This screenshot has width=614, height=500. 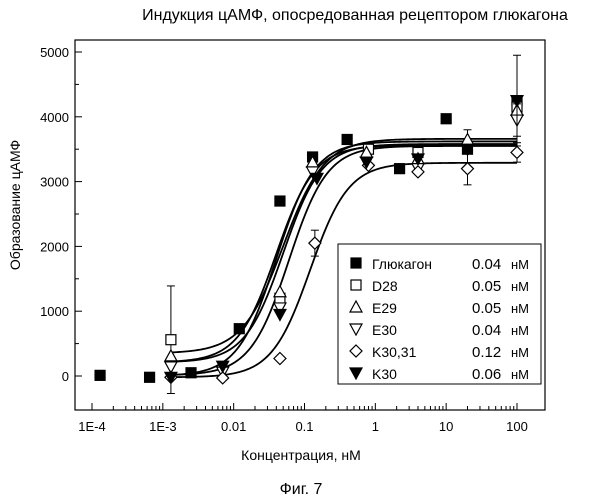 What do you see at coordinates (301, 455) in the screenshot?
I see `x-axis-label: Концентрация, нМ` at bounding box center [301, 455].